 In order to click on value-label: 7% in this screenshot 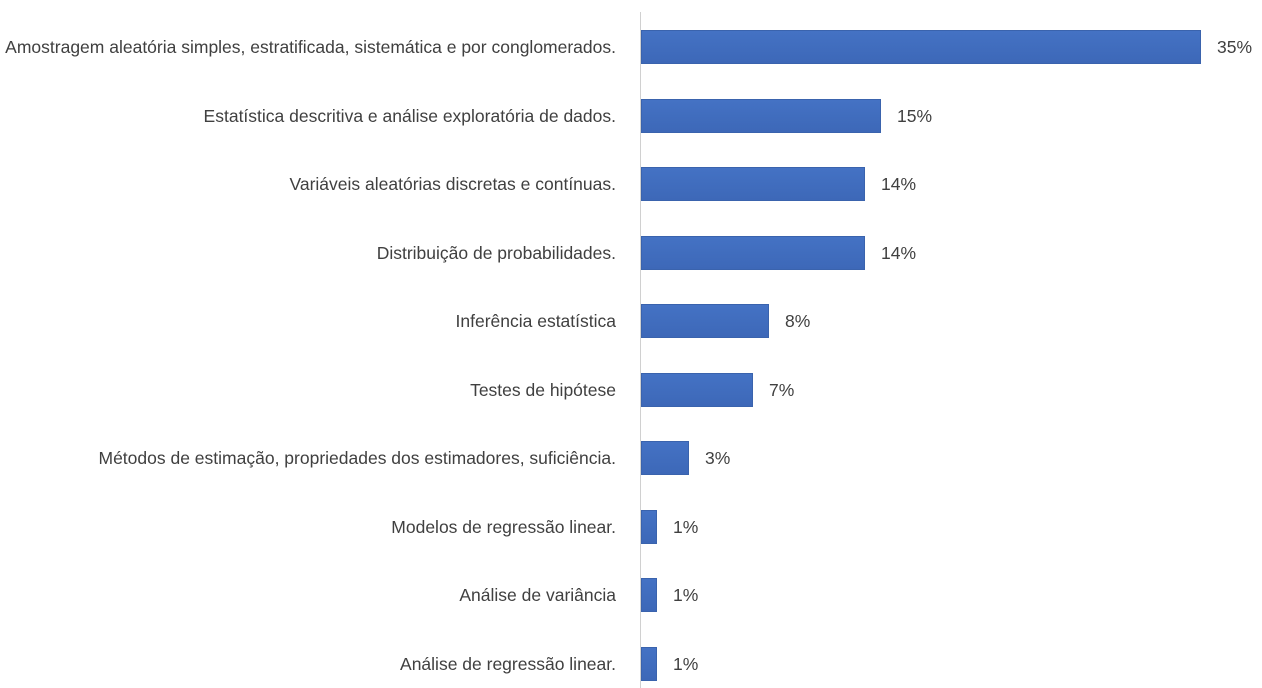, I will do `click(782, 389)`.